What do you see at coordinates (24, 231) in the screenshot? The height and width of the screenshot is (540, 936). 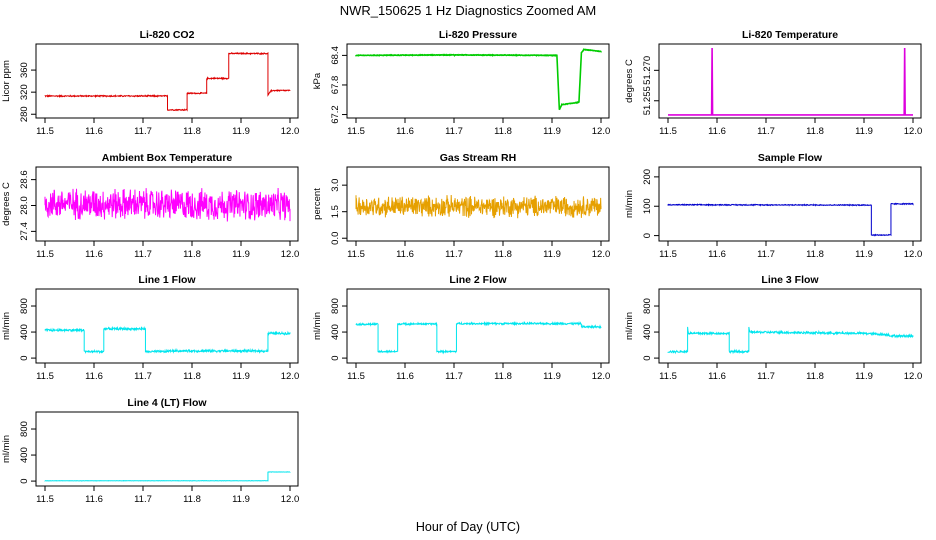 I see `y-tick-label: 27.4` at bounding box center [24, 231].